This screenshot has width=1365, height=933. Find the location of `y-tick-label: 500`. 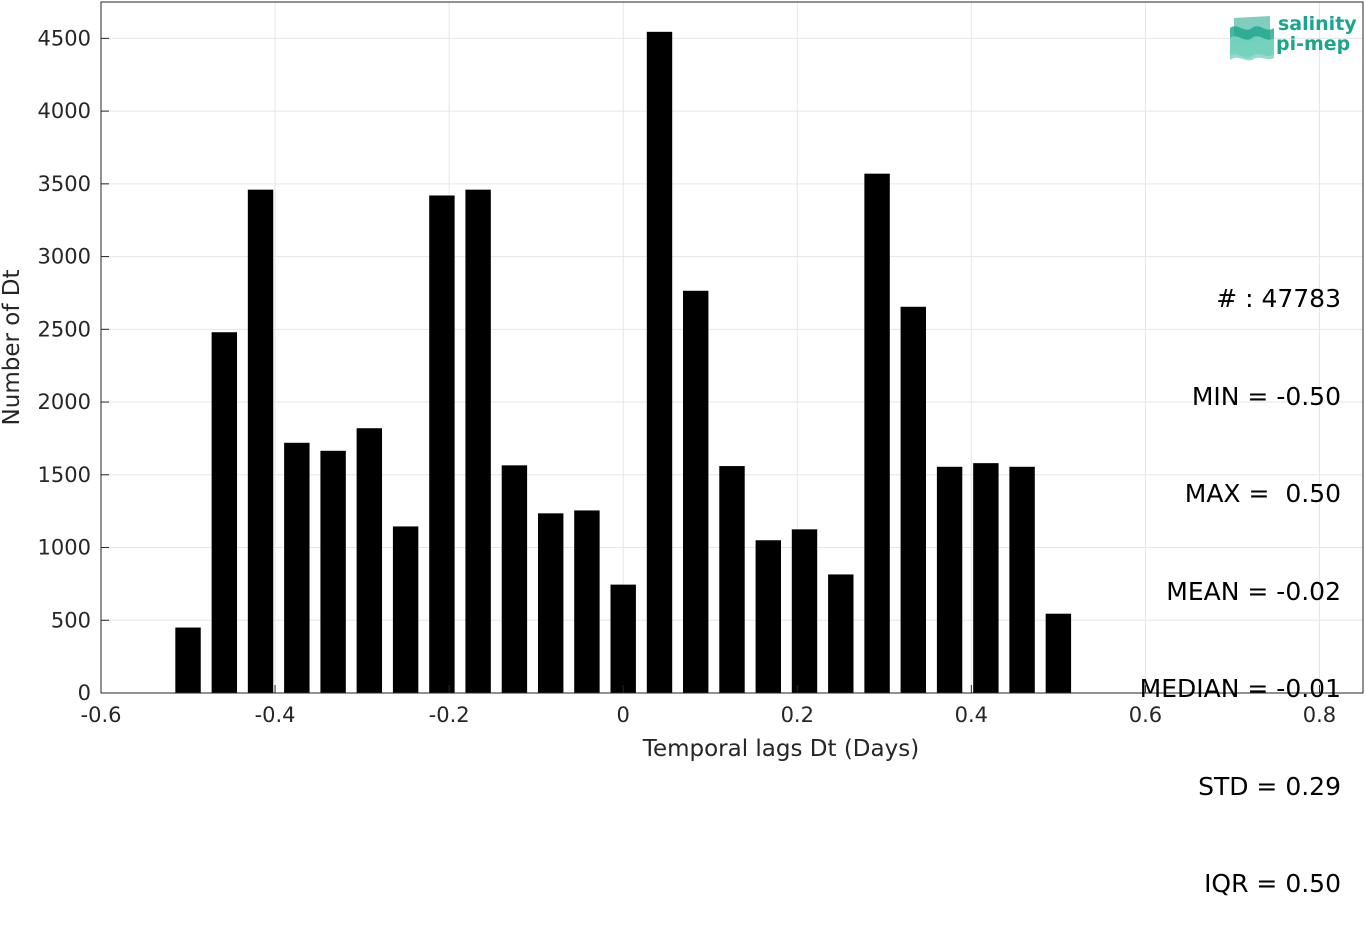

y-tick-label: 500 is located at coordinates (71, 620).